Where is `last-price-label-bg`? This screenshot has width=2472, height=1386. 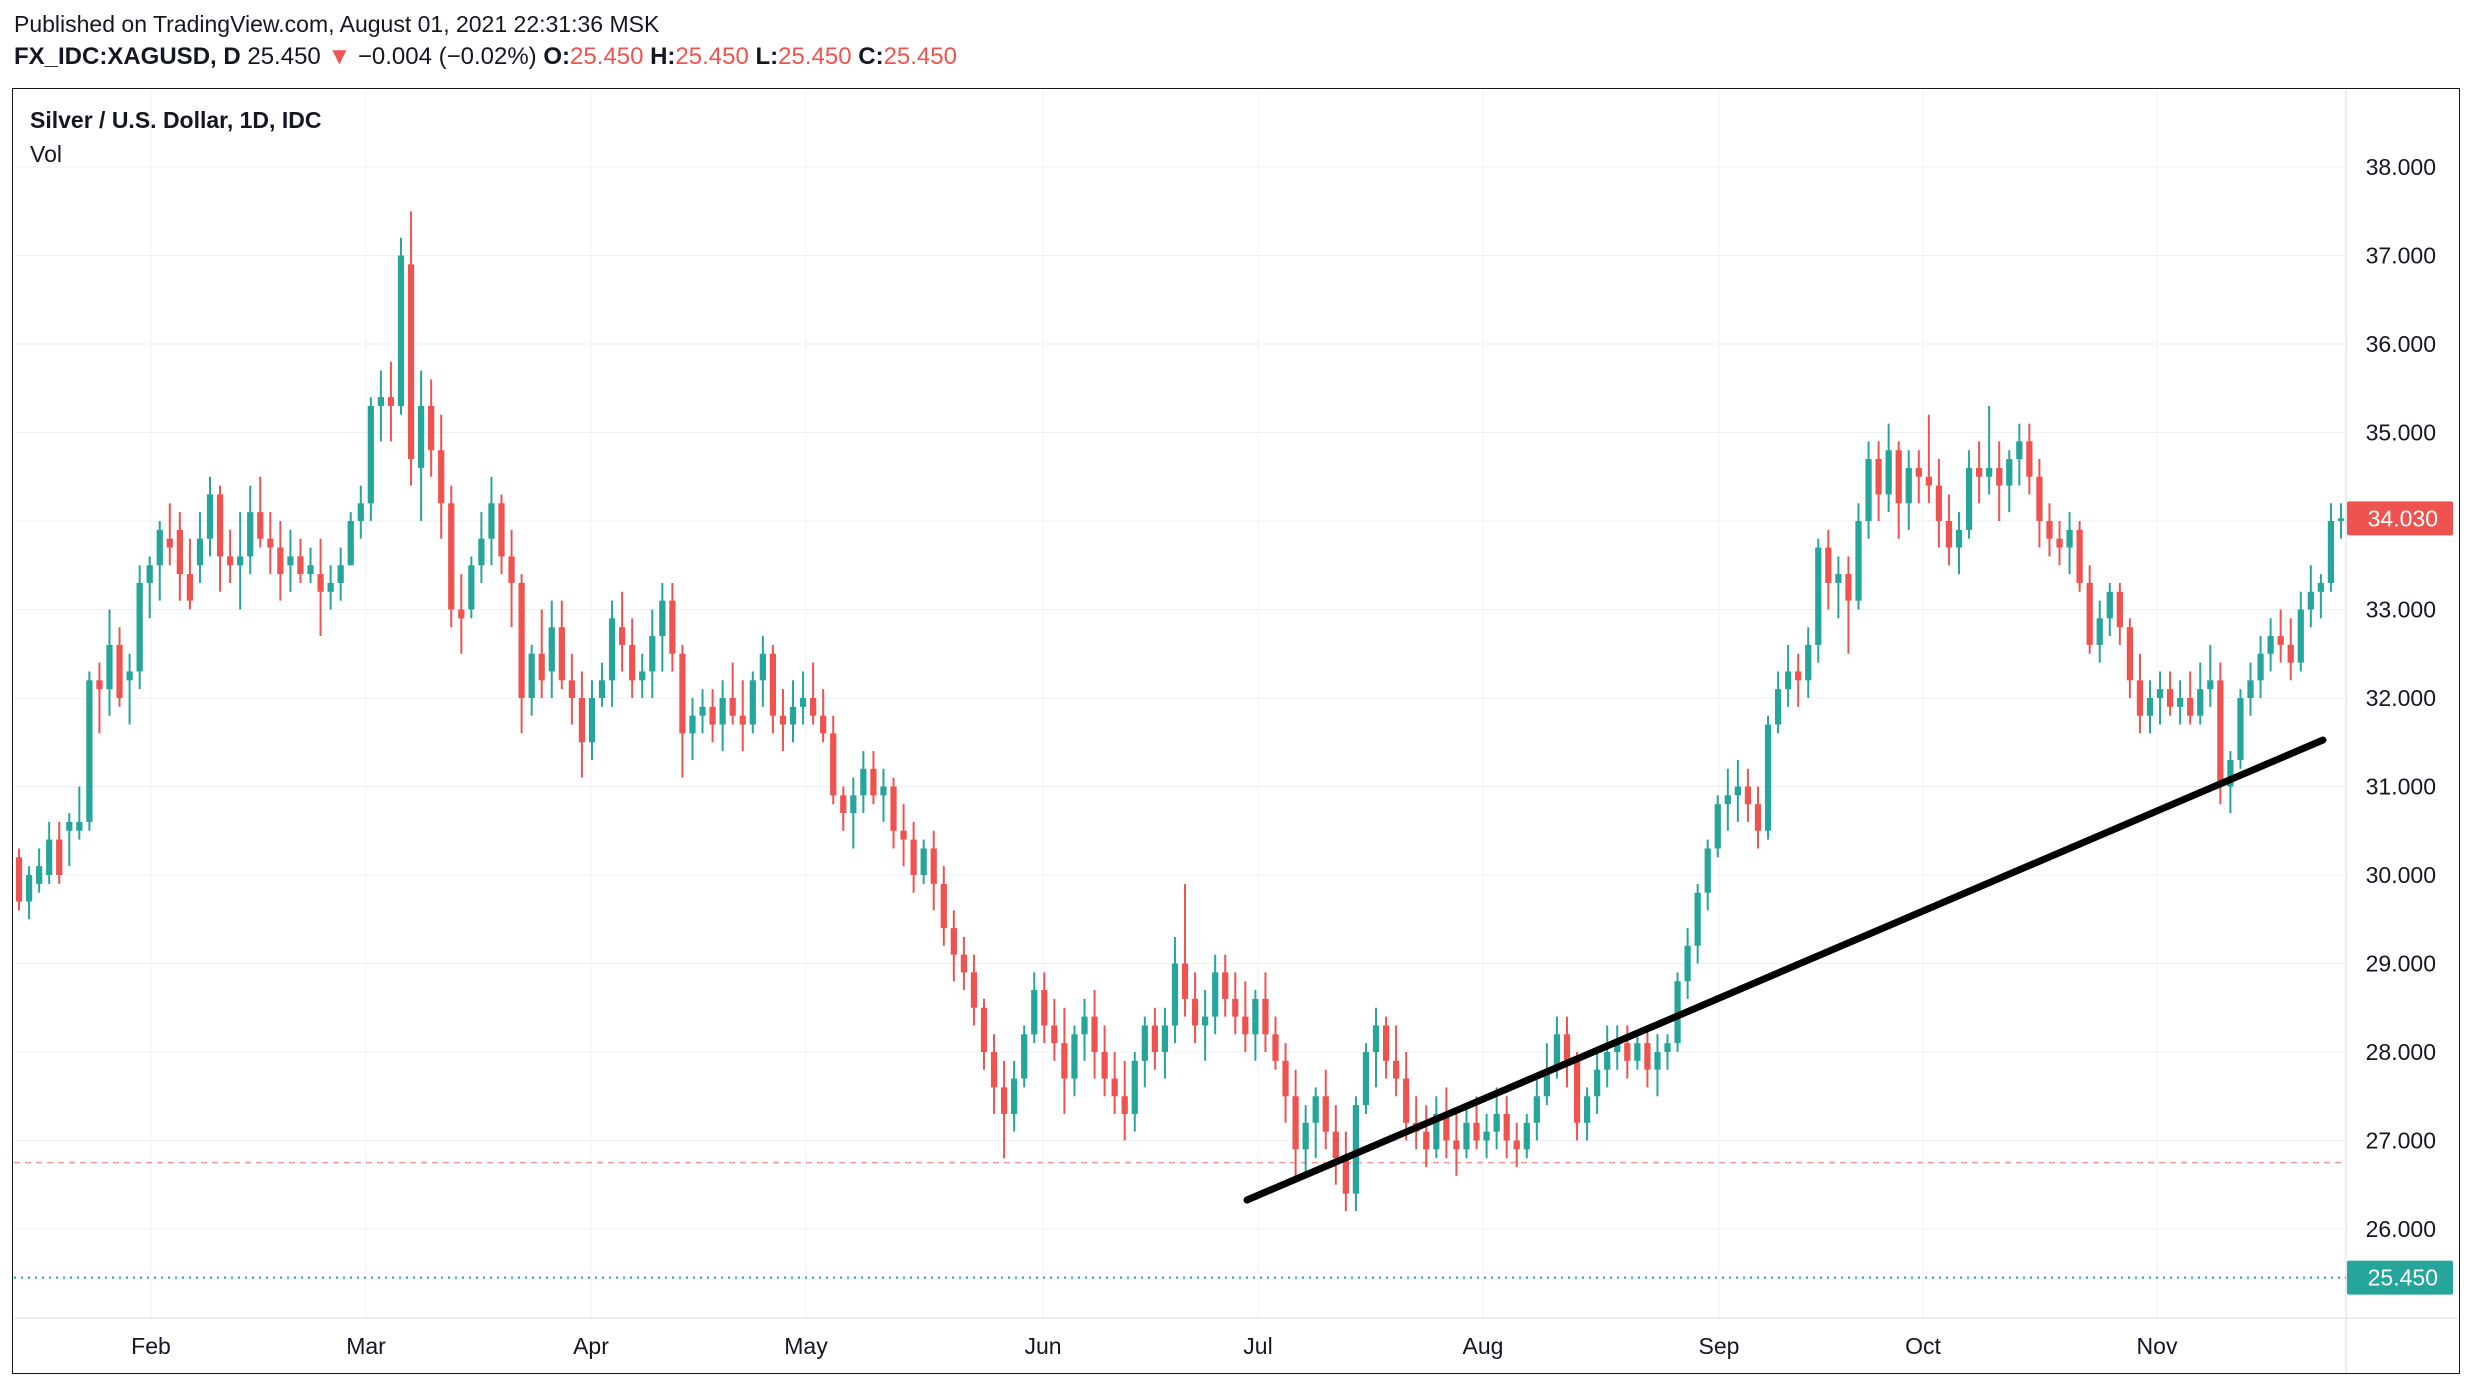 last-price-label-bg is located at coordinates (2400, 1277).